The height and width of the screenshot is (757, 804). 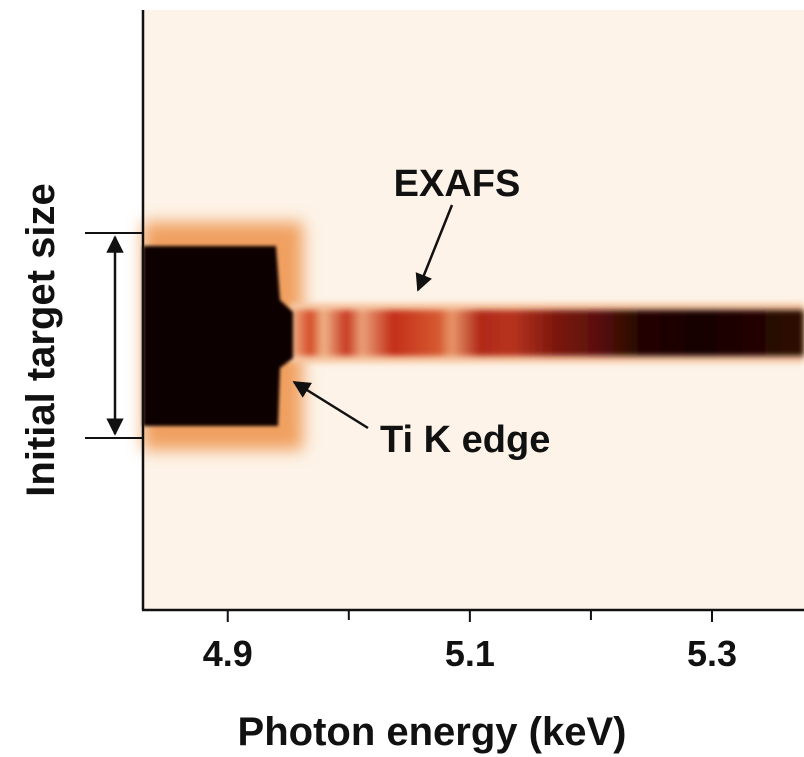 What do you see at coordinates (228, 653) in the screenshot?
I see `x-tick-label: 4.9` at bounding box center [228, 653].